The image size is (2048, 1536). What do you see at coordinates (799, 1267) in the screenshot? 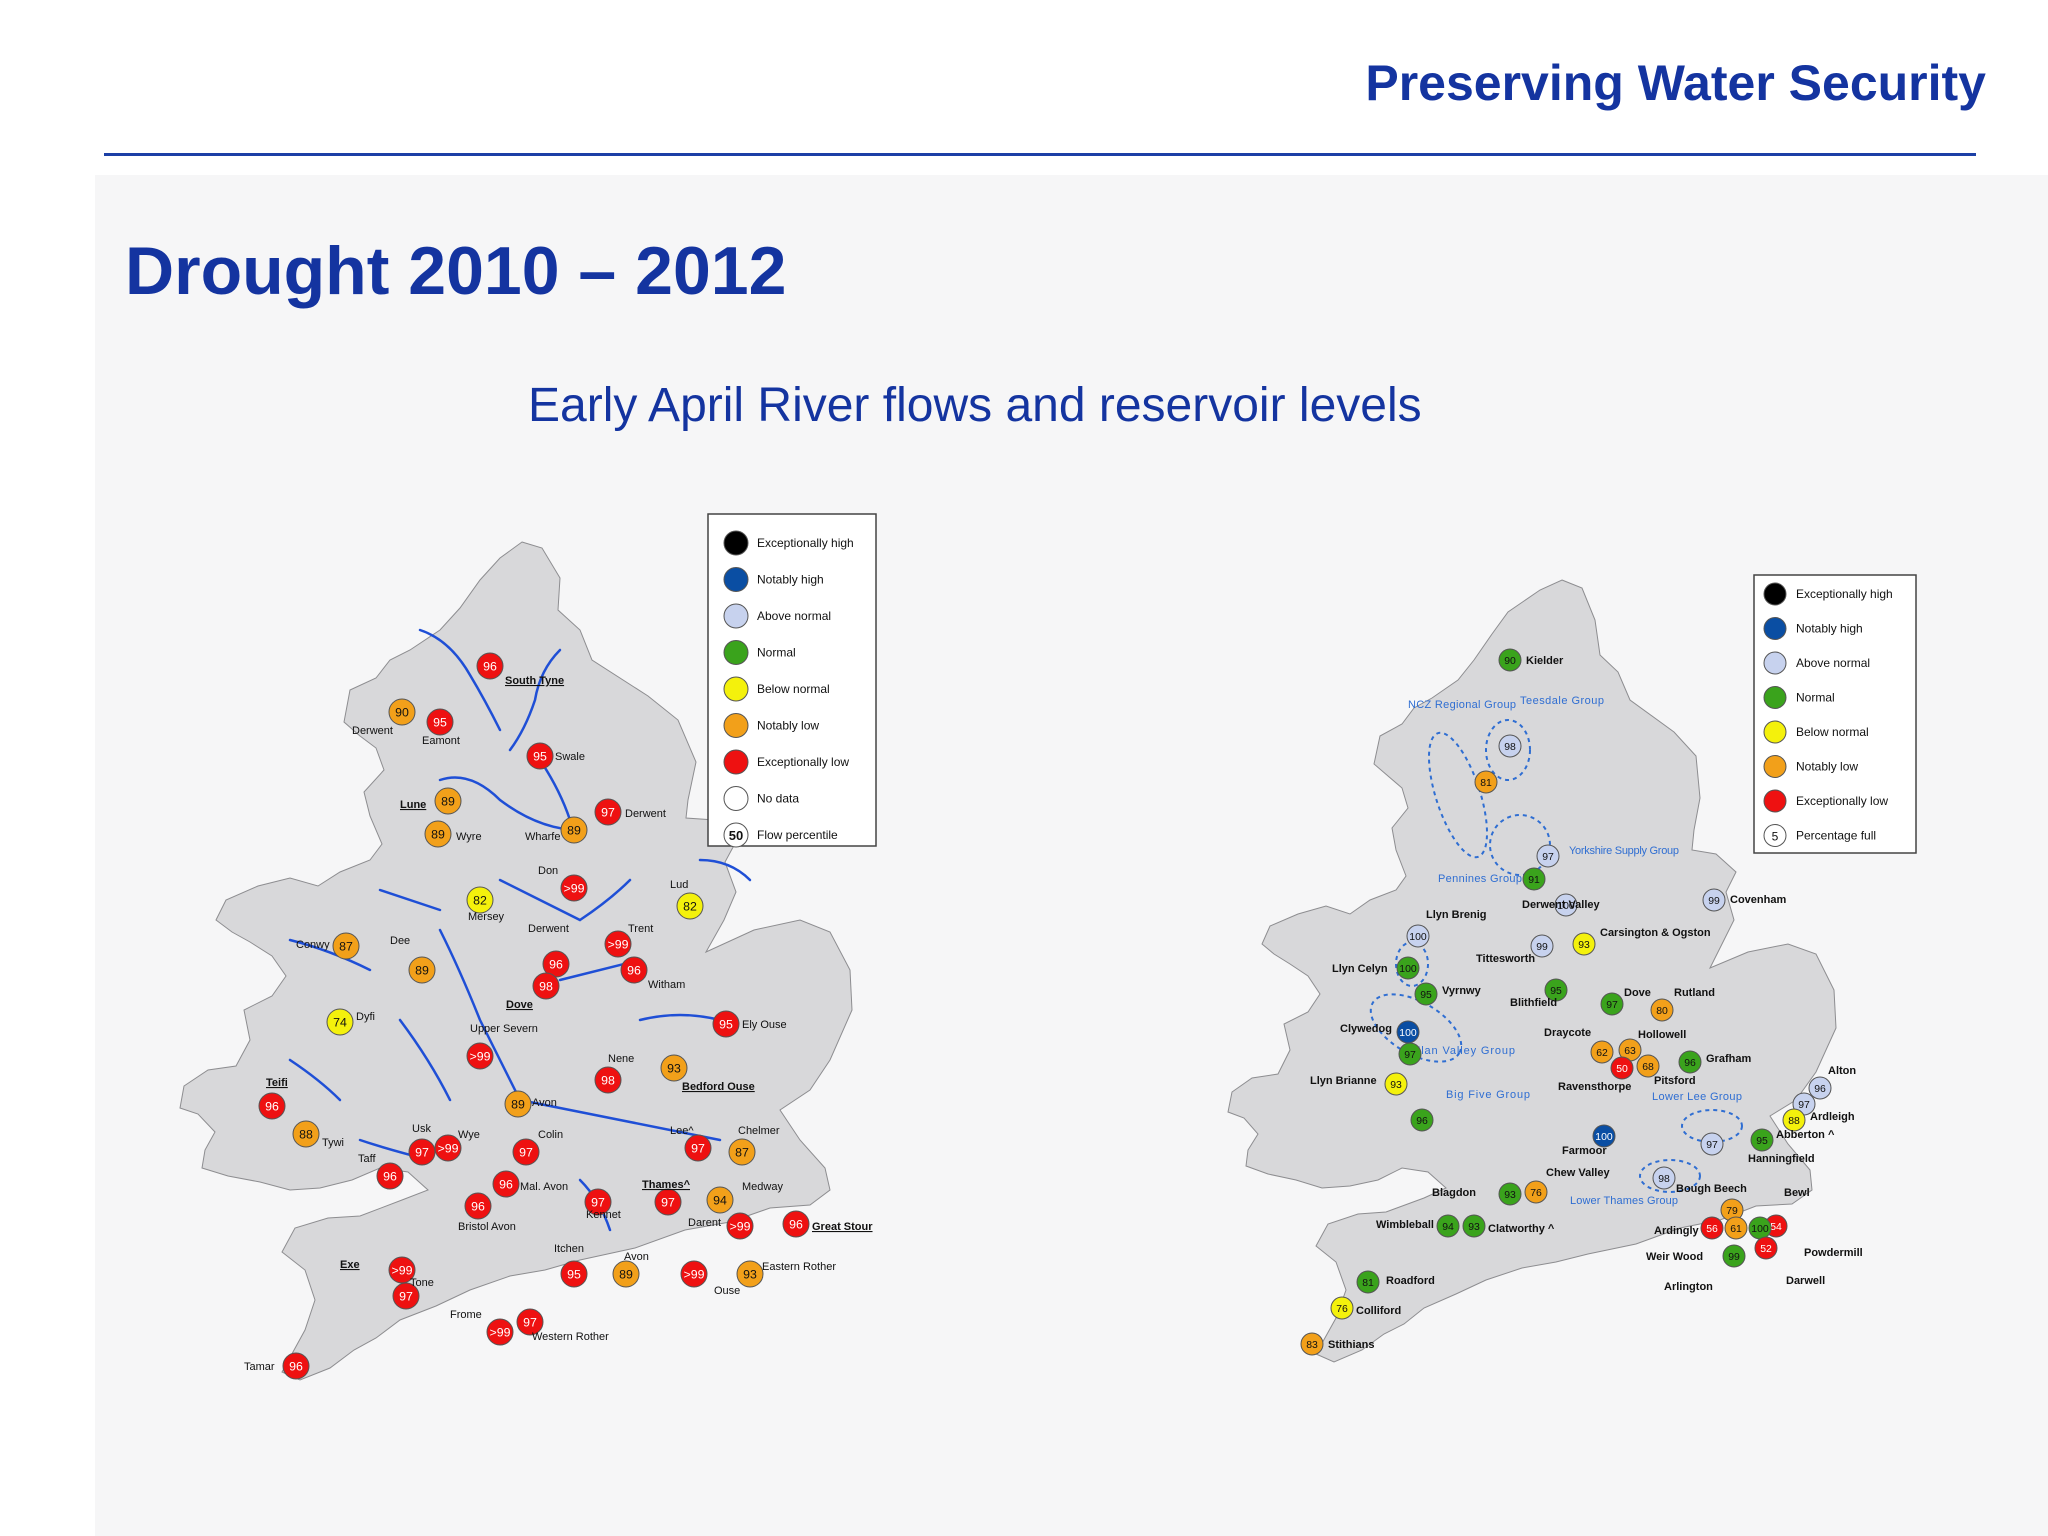
I see `river-station-name: Eastern Rother` at bounding box center [799, 1267].